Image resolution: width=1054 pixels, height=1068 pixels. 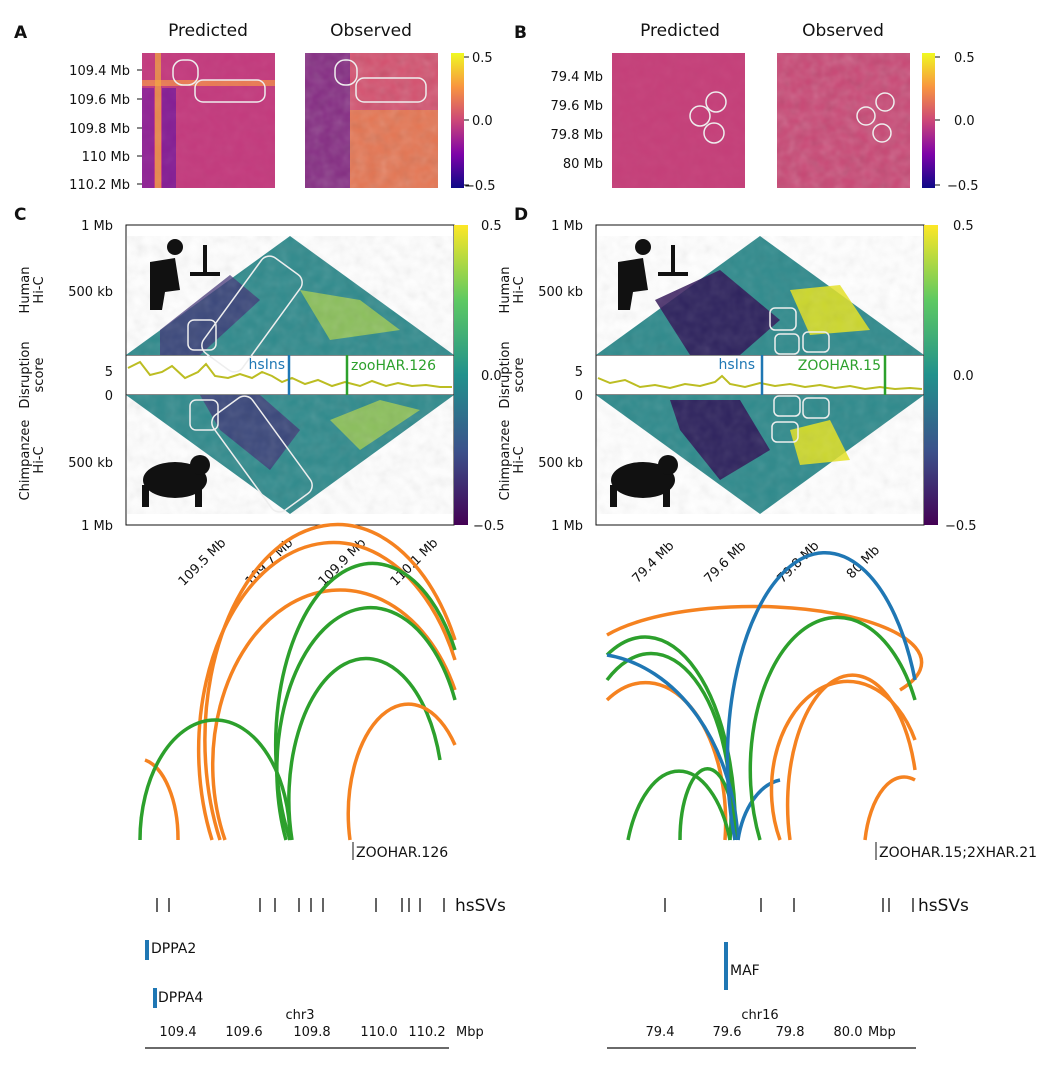 What do you see at coordinates (576, 121) in the screenshot?
I see `b-yticks: 79.4 Mb 79.6 Mb 79.8 Mb 80 Mb` at bounding box center [576, 121].